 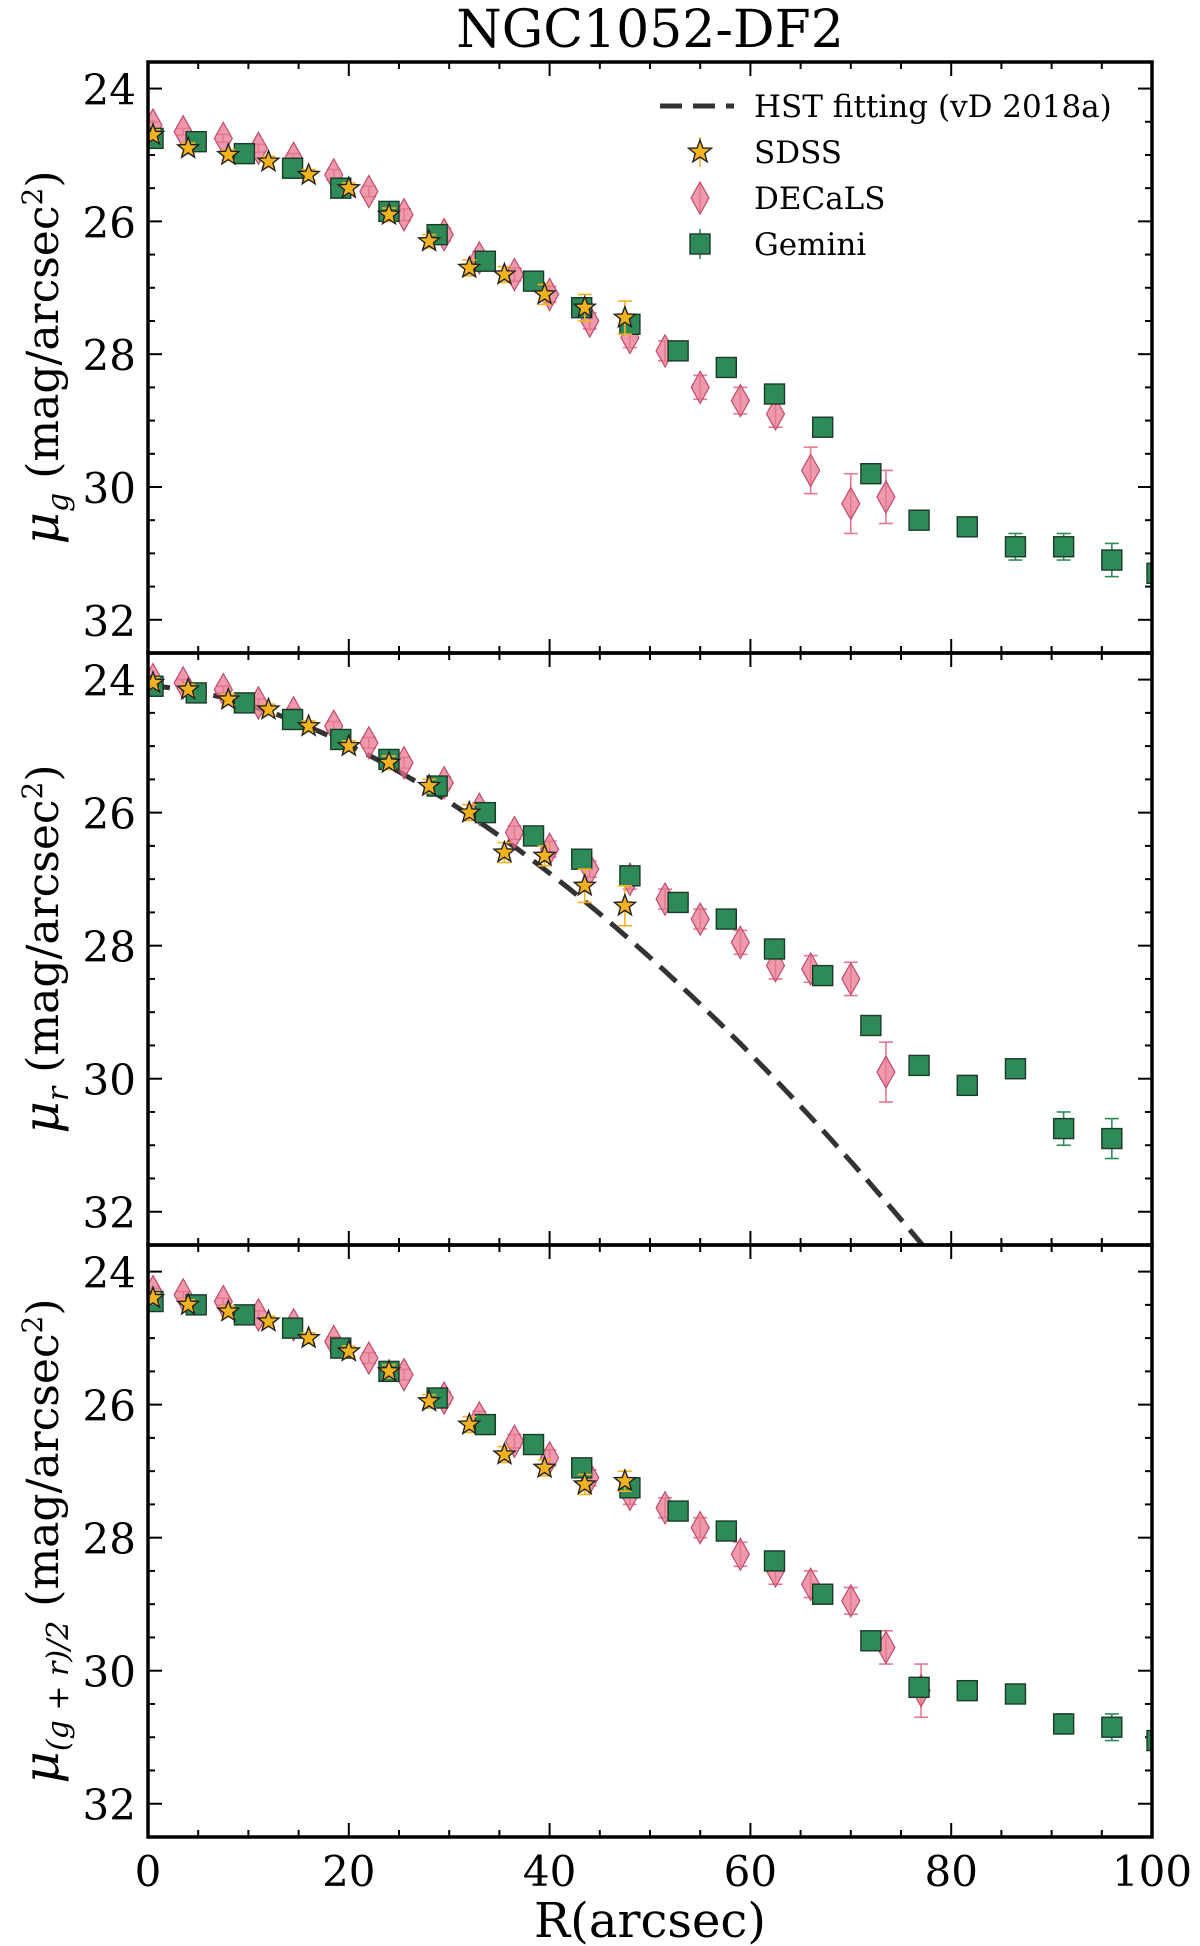 What do you see at coordinates (348, 1871) in the screenshot?
I see `x-tick-label: 20` at bounding box center [348, 1871].